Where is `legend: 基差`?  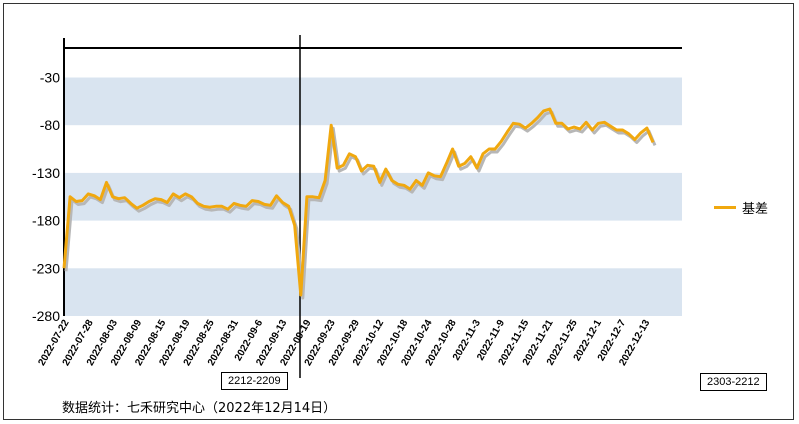
legend: 基差 is located at coordinates (741, 207).